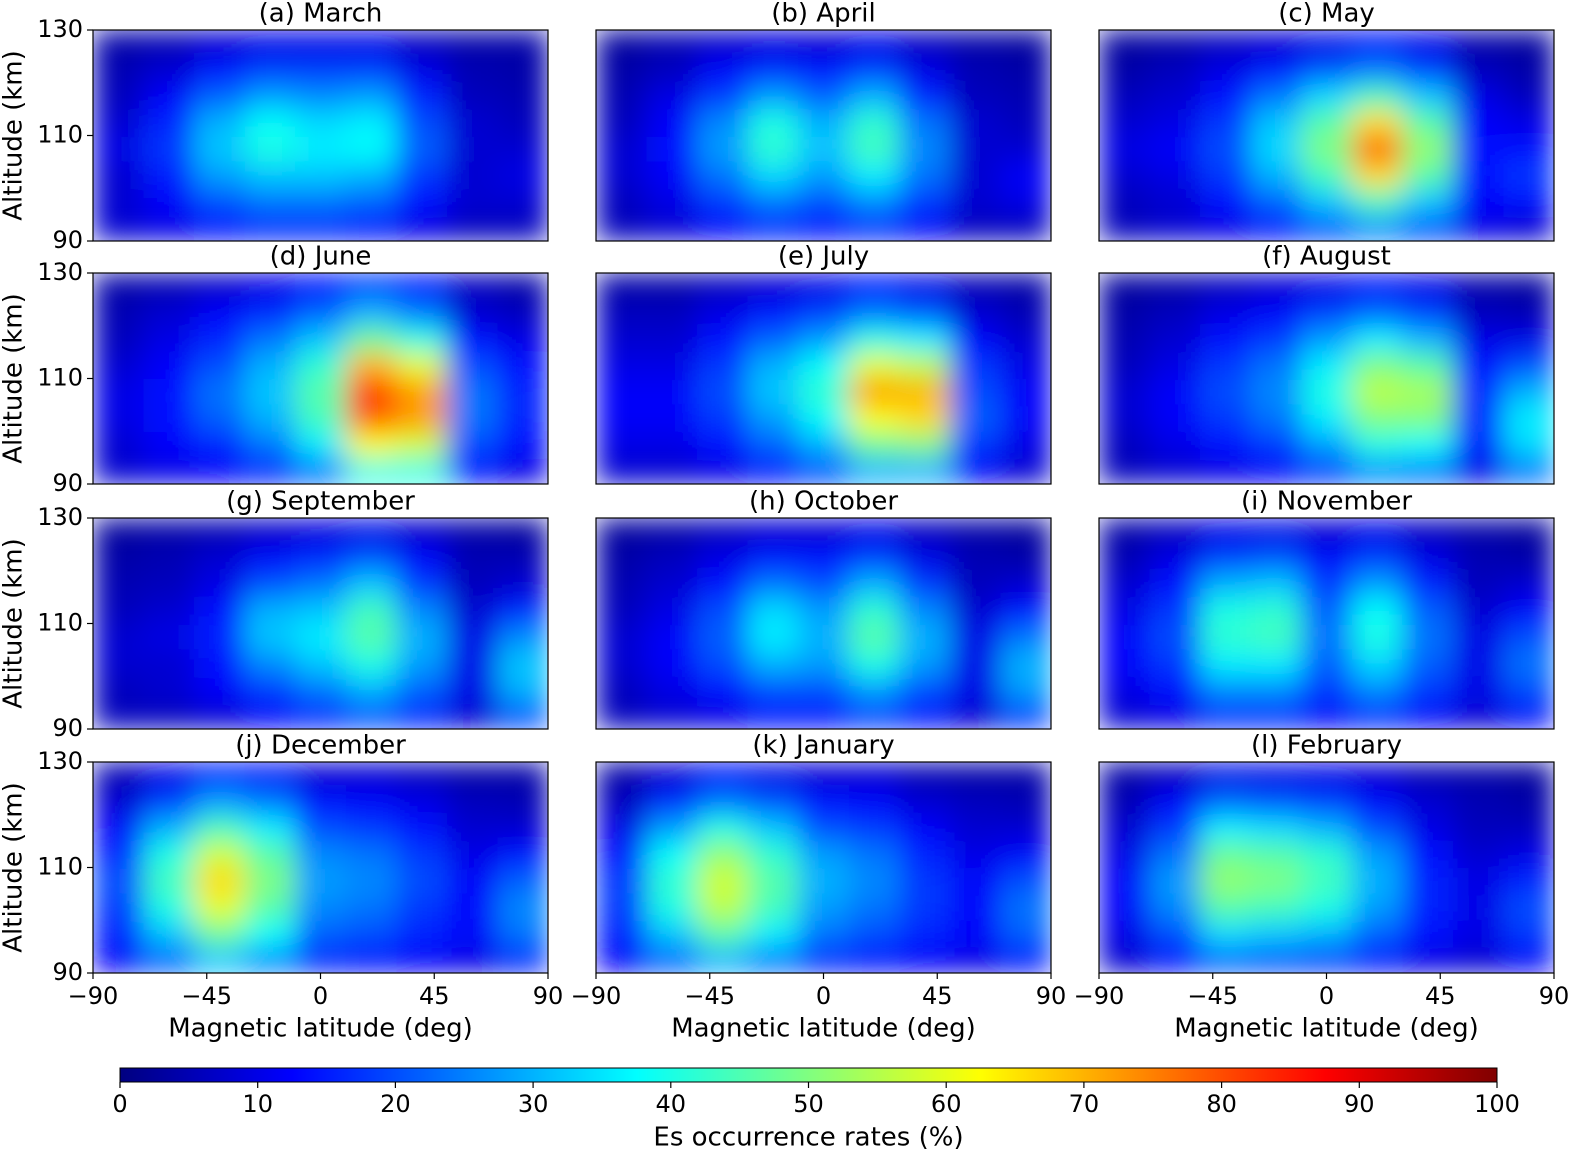 The width and height of the screenshot is (1594, 1176). Describe the element at coordinates (808, 1104) in the screenshot. I see `colorbar-tick-label: 50` at that location.